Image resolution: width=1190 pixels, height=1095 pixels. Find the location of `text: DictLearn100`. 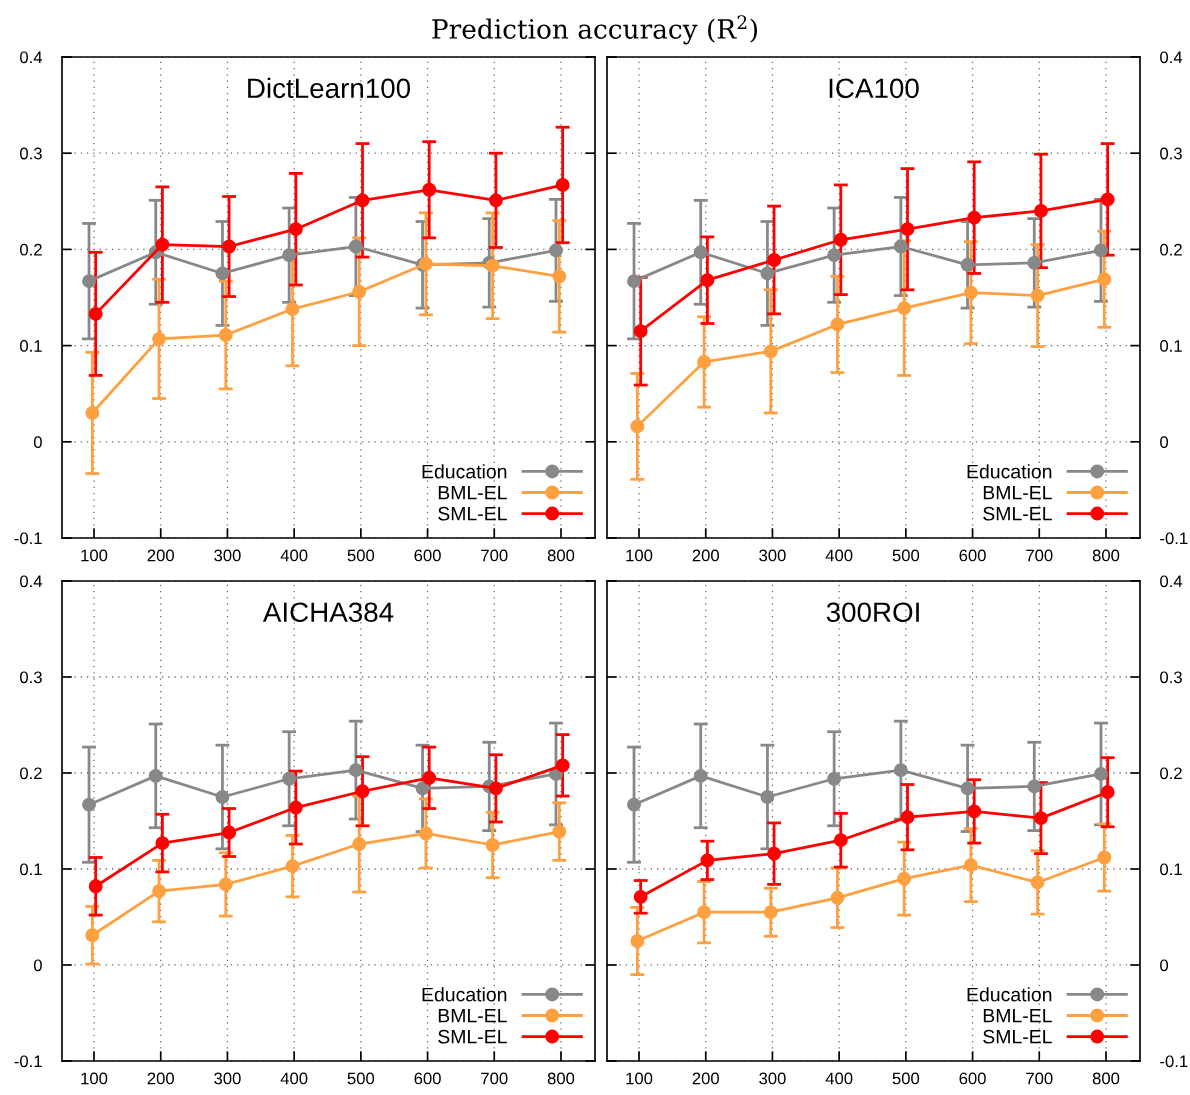

text: DictLearn100 is located at coordinates (329, 88).